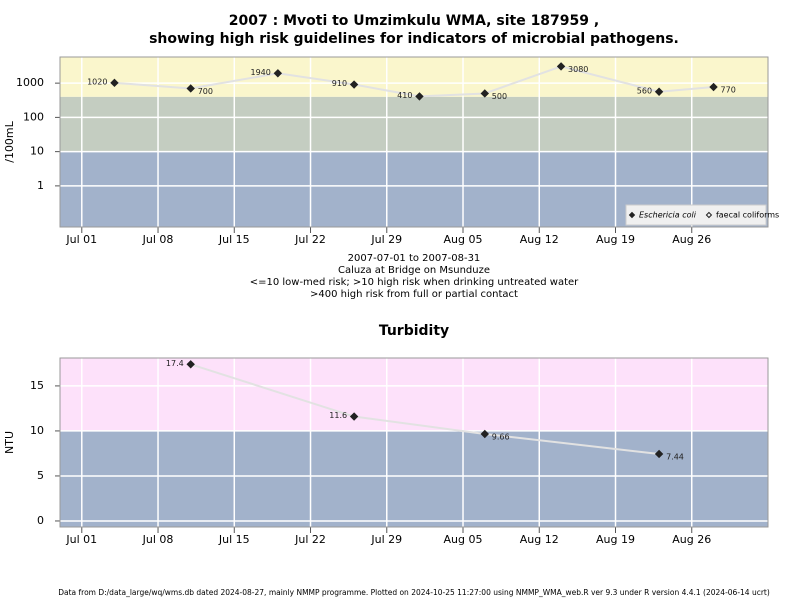 The width and height of the screenshot is (800, 600). I want to click on y-tick-label: 100, so click(33, 116).